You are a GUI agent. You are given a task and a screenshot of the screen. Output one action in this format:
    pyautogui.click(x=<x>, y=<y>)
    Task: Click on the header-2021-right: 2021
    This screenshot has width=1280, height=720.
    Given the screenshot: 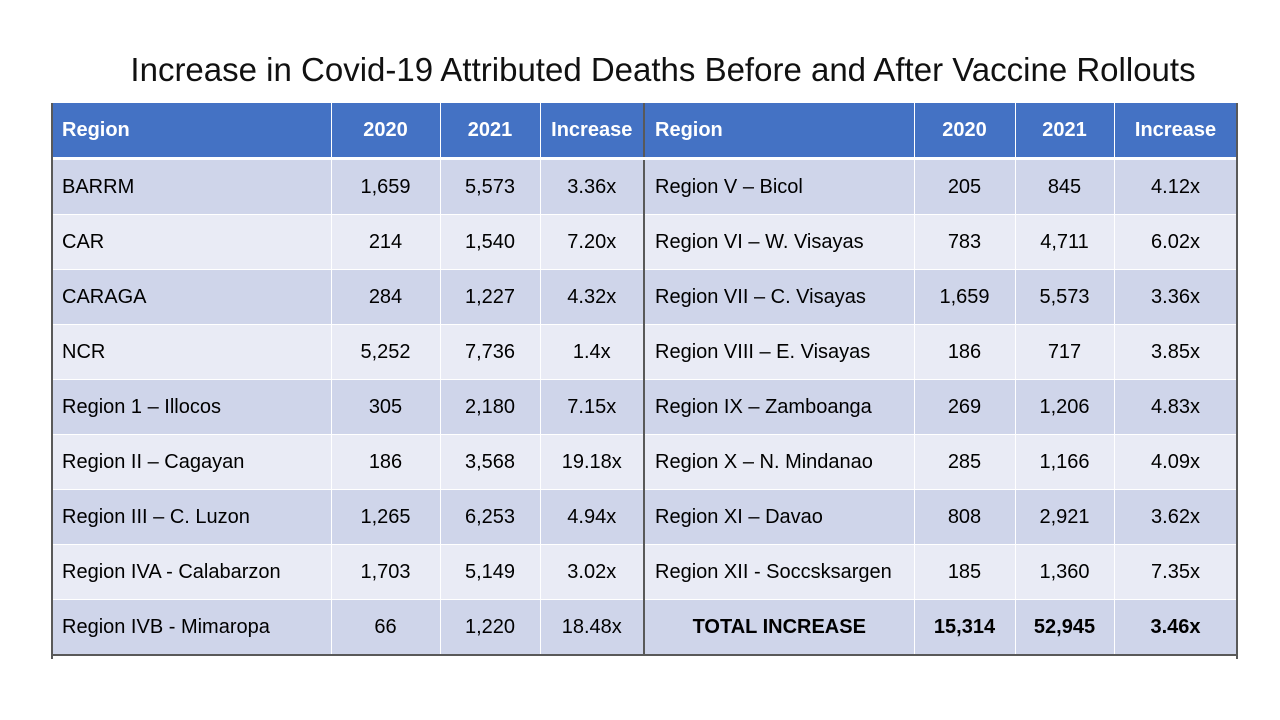 What is the action you would take?
    pyautogui.click(x=1065, y=131)
    